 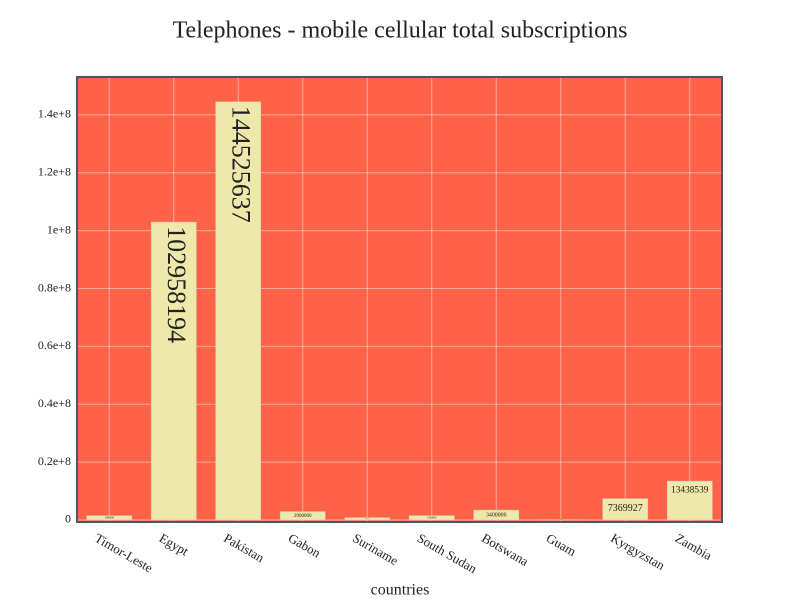 I want to click on data-label: 1500000, so click(x=432, y=517).